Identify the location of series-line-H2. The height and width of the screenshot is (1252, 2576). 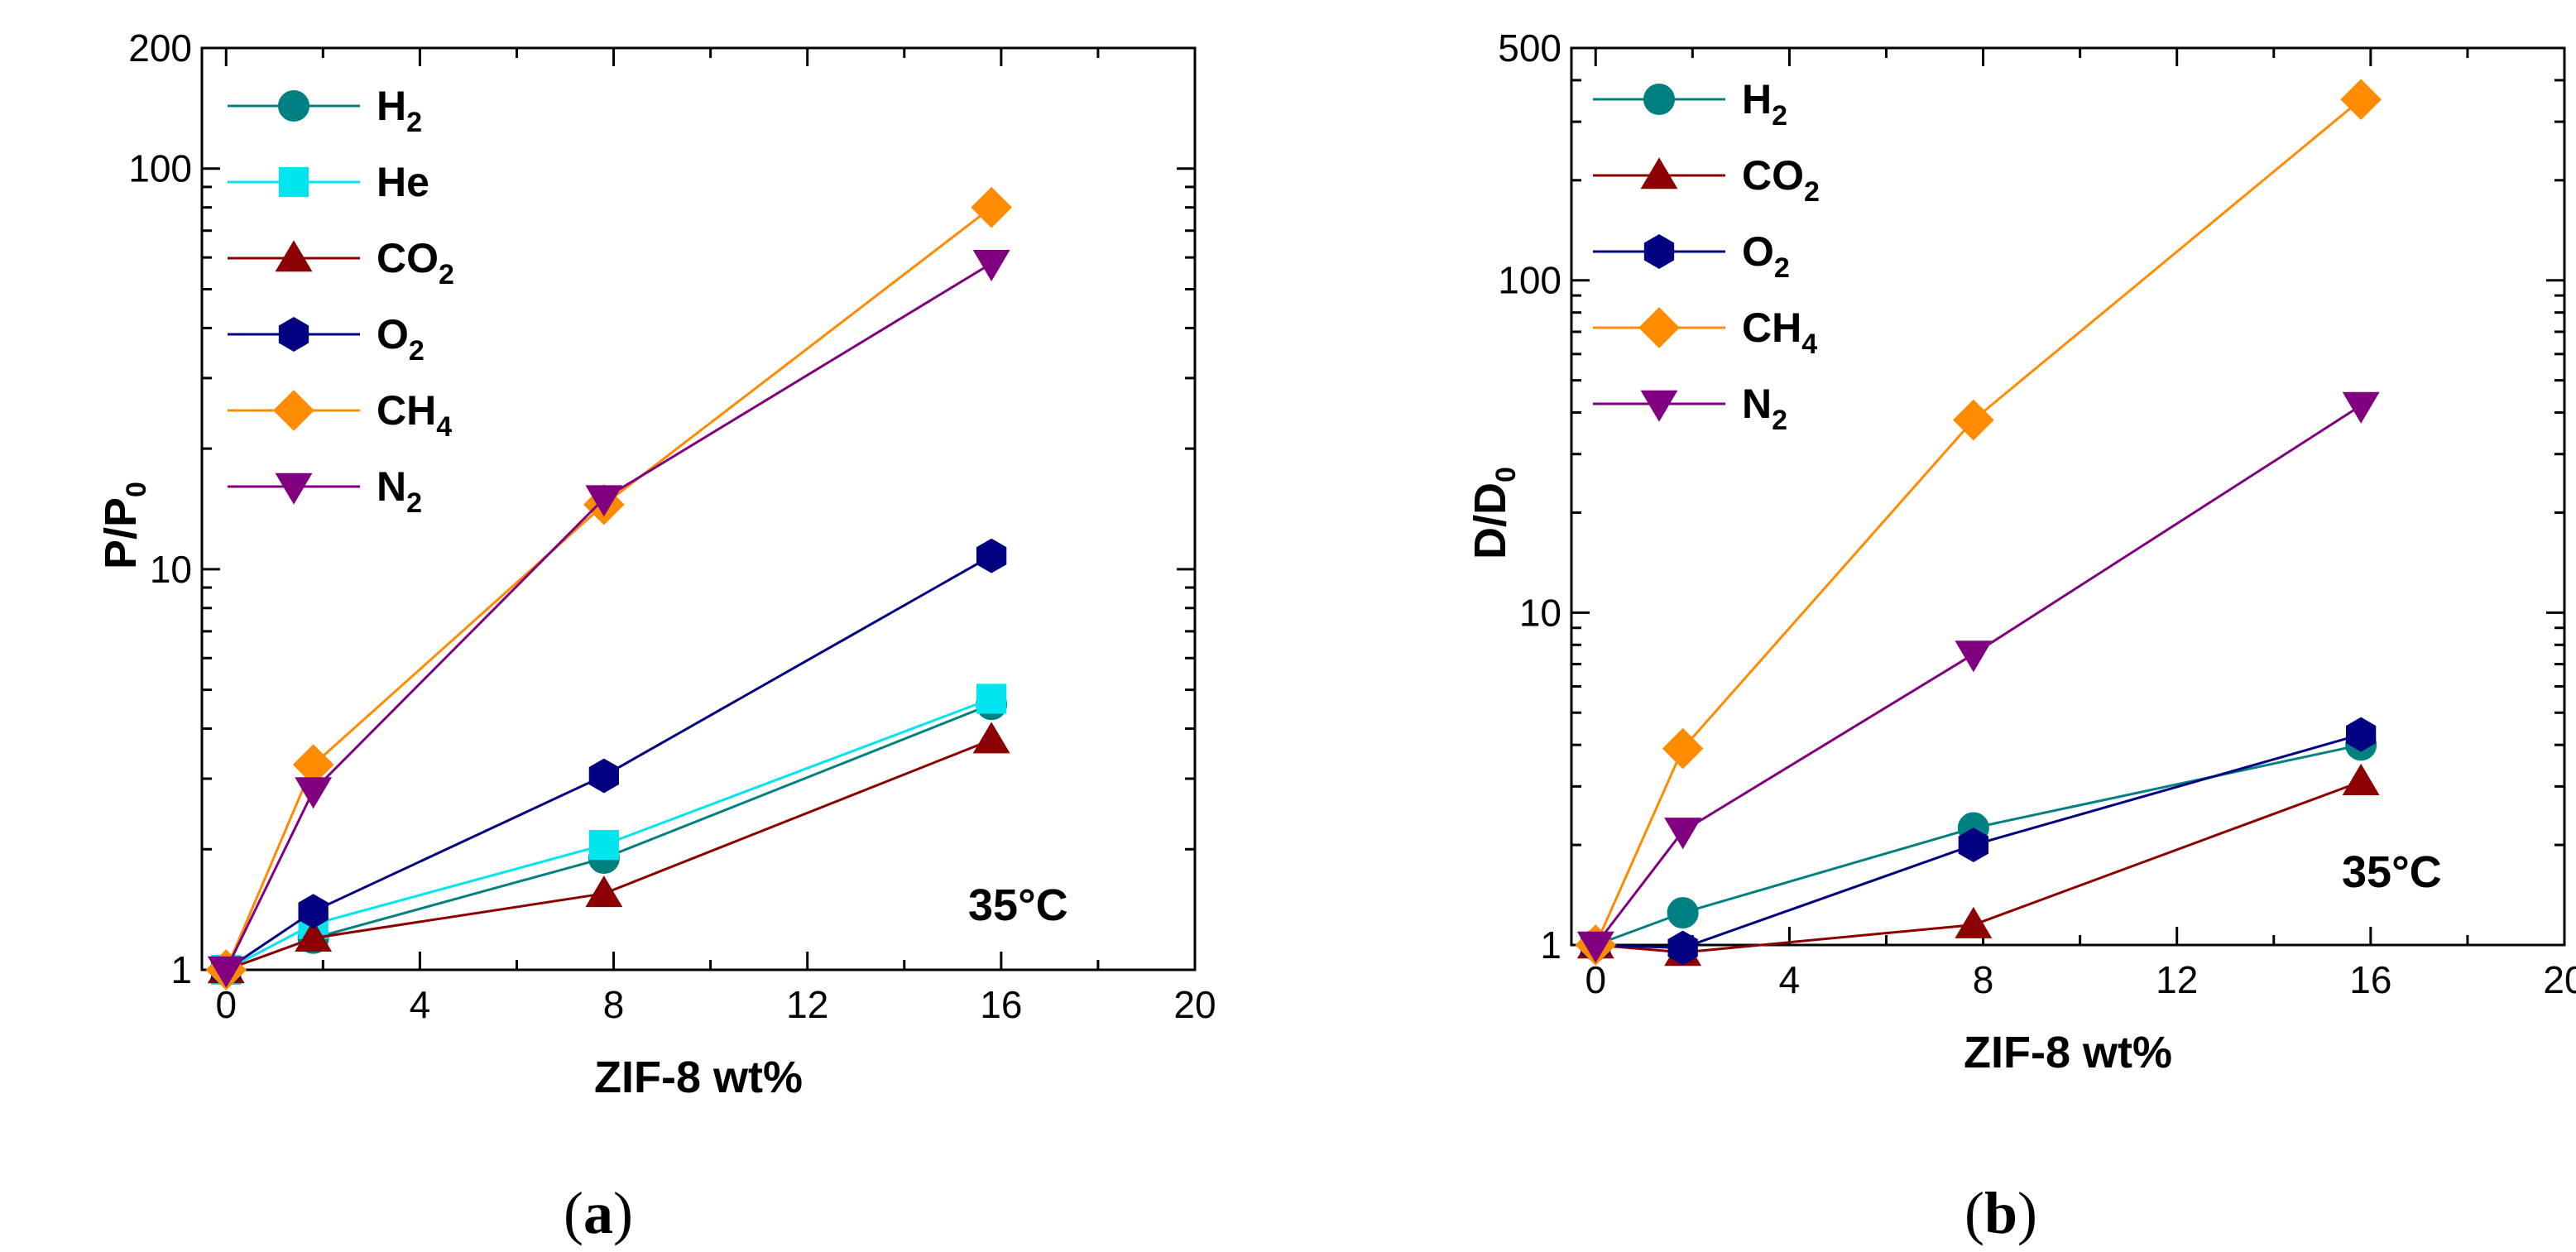
(1979, 845).